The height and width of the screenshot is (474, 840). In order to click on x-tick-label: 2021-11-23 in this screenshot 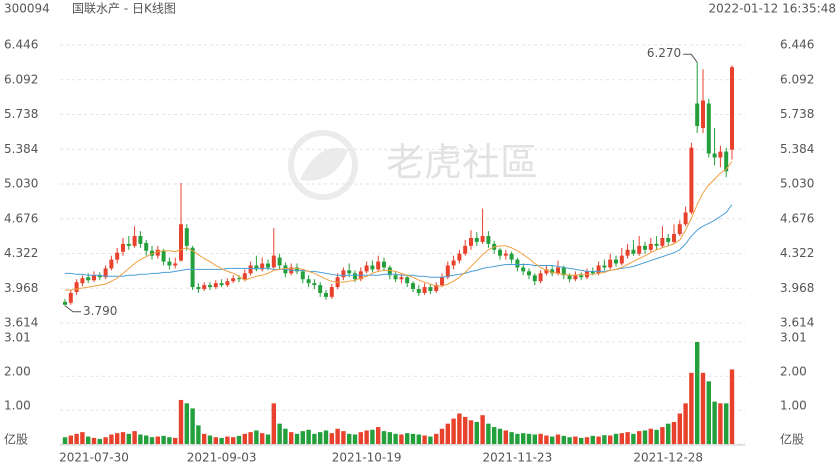, I will do `click(518, 458)`.